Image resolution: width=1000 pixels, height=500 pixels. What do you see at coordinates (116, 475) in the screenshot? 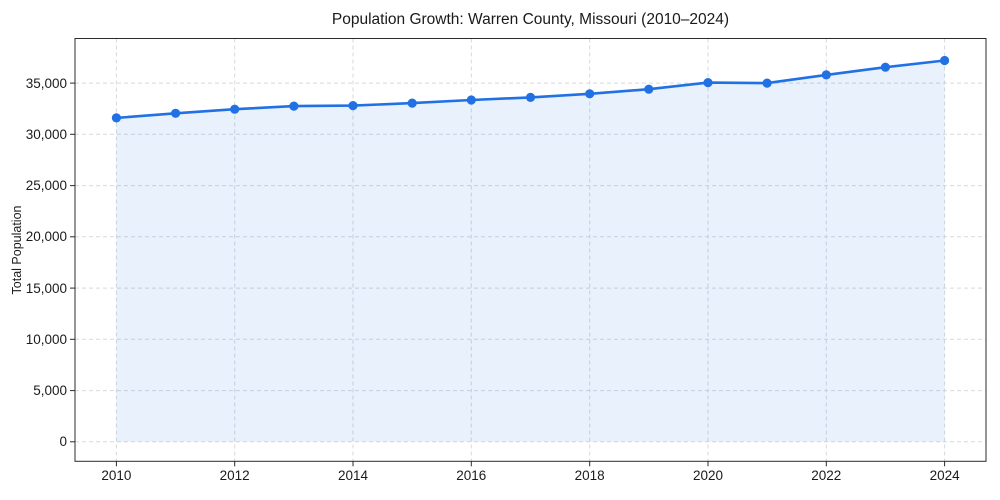
I see `x-tick-label: 2010` at bounding box center [116, 475].